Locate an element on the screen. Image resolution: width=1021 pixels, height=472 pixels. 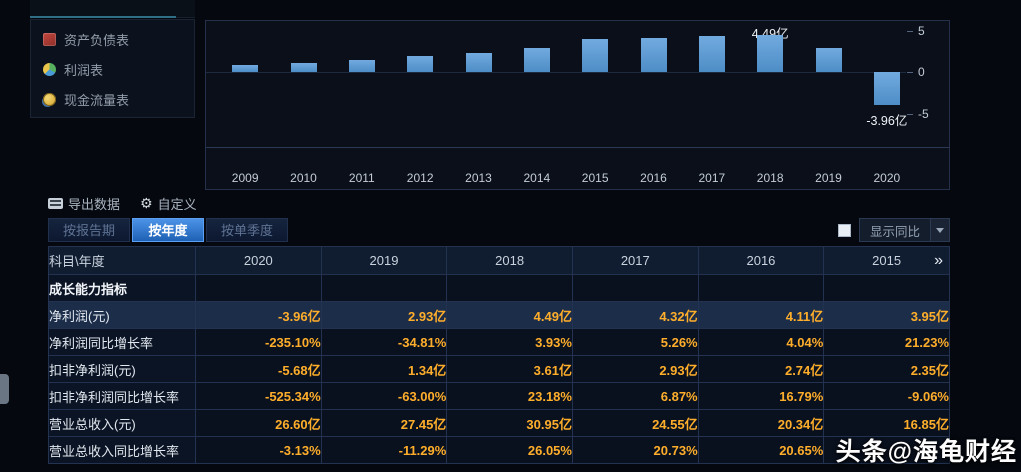
x-tick-label: 2020 is located at coordinates (887, 178).